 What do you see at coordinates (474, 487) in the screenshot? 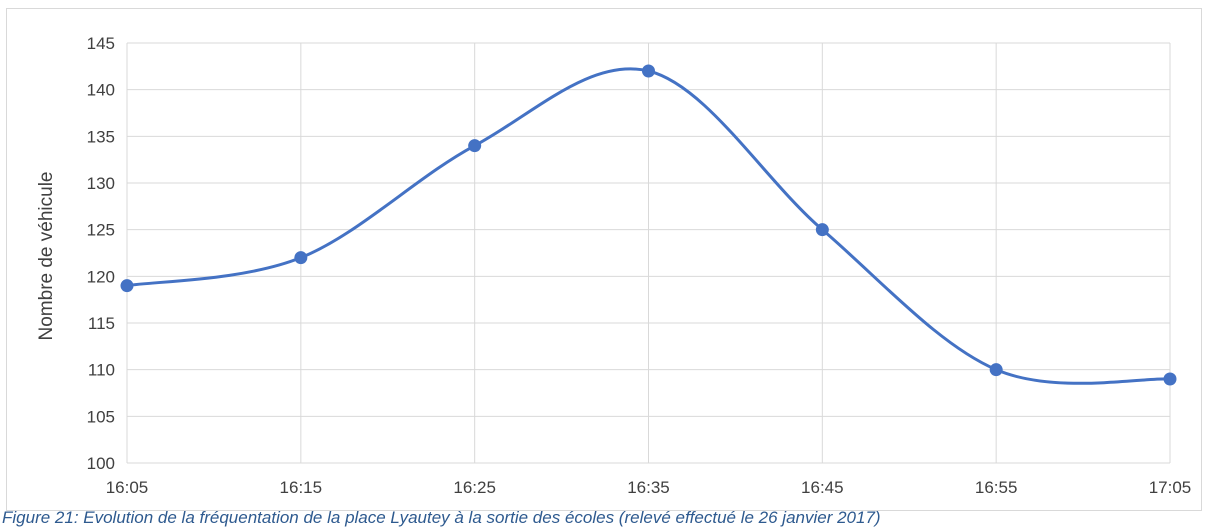
I see `x-tick-label: 16:25` at bounding box center [474, 487].